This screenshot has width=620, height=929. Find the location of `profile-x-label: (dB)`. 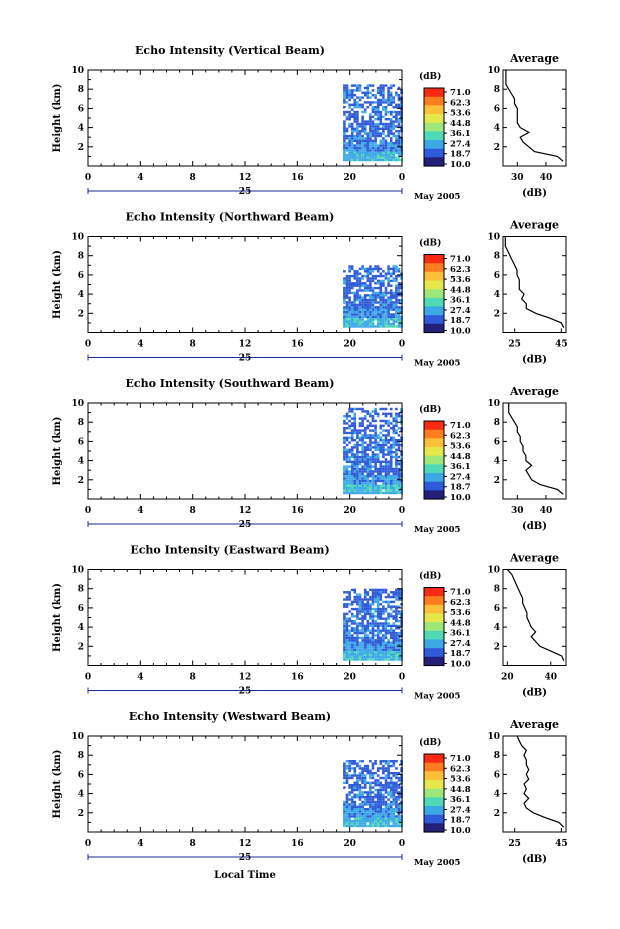

profile-x-label: (dB) is located at coordinates (534, 693).